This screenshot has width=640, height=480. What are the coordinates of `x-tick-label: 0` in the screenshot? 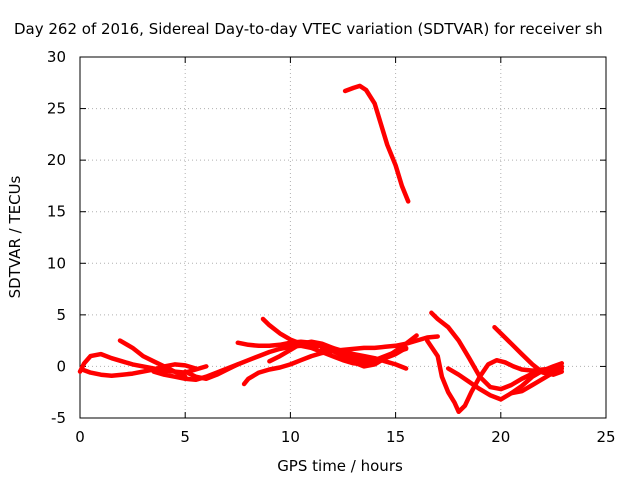 It's located at (80, 437).